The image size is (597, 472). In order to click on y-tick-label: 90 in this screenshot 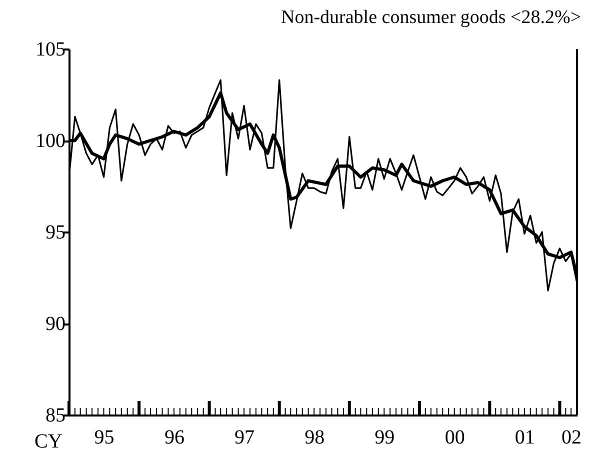, I will do `click(56, 324)`.